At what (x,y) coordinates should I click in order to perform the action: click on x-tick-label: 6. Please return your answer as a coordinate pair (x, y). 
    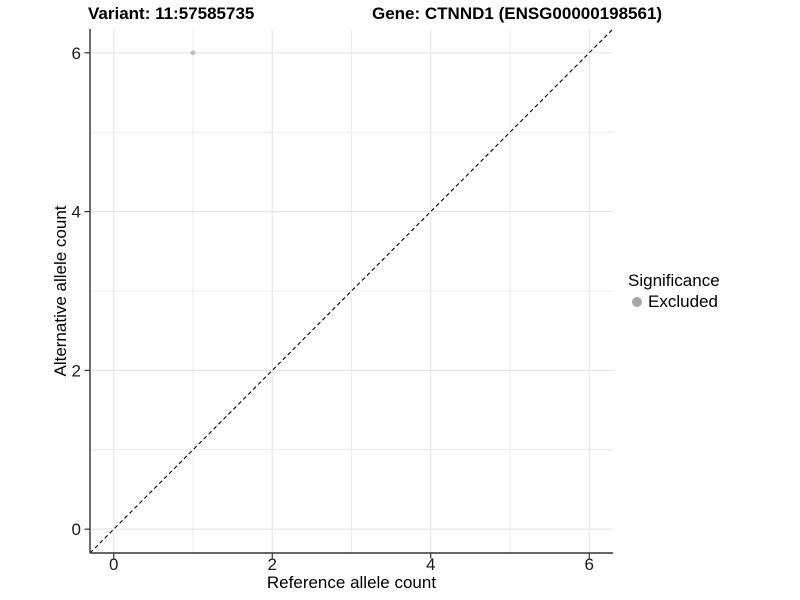
    Looking at the image, I should click on (588, 564).